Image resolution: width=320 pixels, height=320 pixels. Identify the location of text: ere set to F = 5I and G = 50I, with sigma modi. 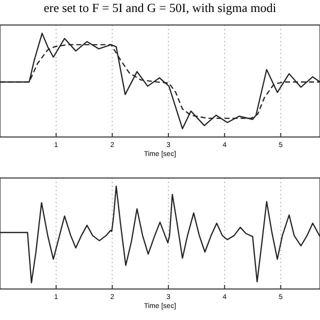
(160, 8).